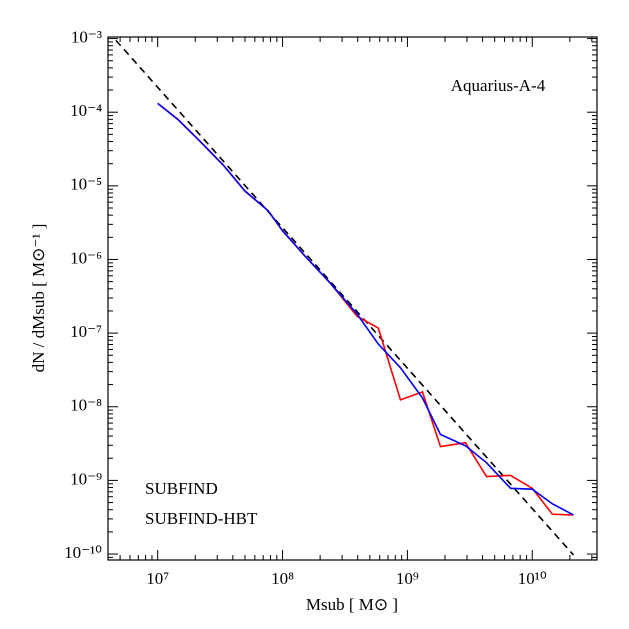 The image size is (629, 629). What do you see at coordinates (86, 184) in the screenshot?
I see `y-tick-label: 10⁻⁵` at bounding box center [86, 184].